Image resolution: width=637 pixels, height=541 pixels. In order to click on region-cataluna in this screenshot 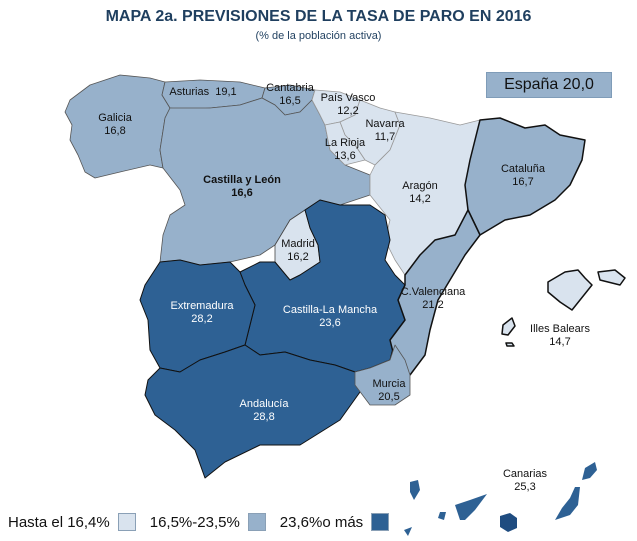, I will do `click(525, 176)`.